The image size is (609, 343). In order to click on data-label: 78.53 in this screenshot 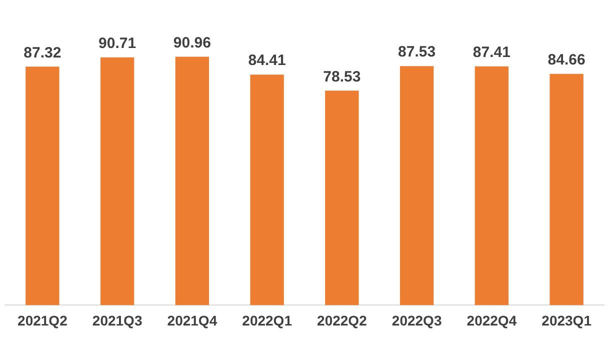, I will do `click(342, 77)`.